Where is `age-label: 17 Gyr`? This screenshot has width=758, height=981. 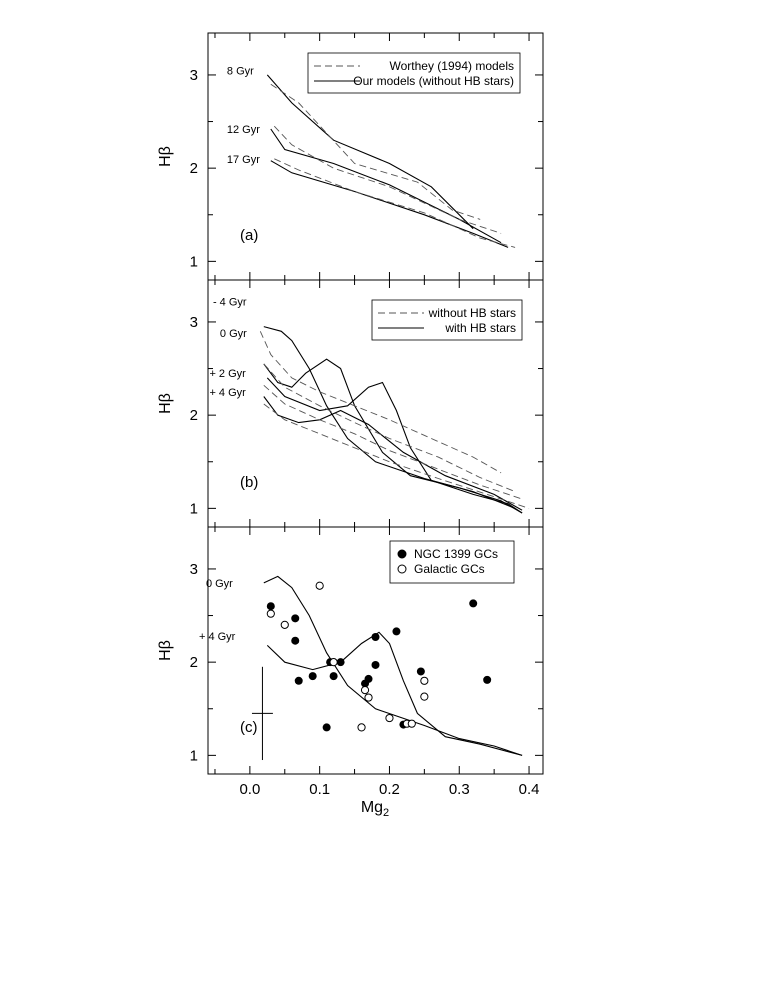
age-label: 17 Gyr is located at coordinates (243, 160).